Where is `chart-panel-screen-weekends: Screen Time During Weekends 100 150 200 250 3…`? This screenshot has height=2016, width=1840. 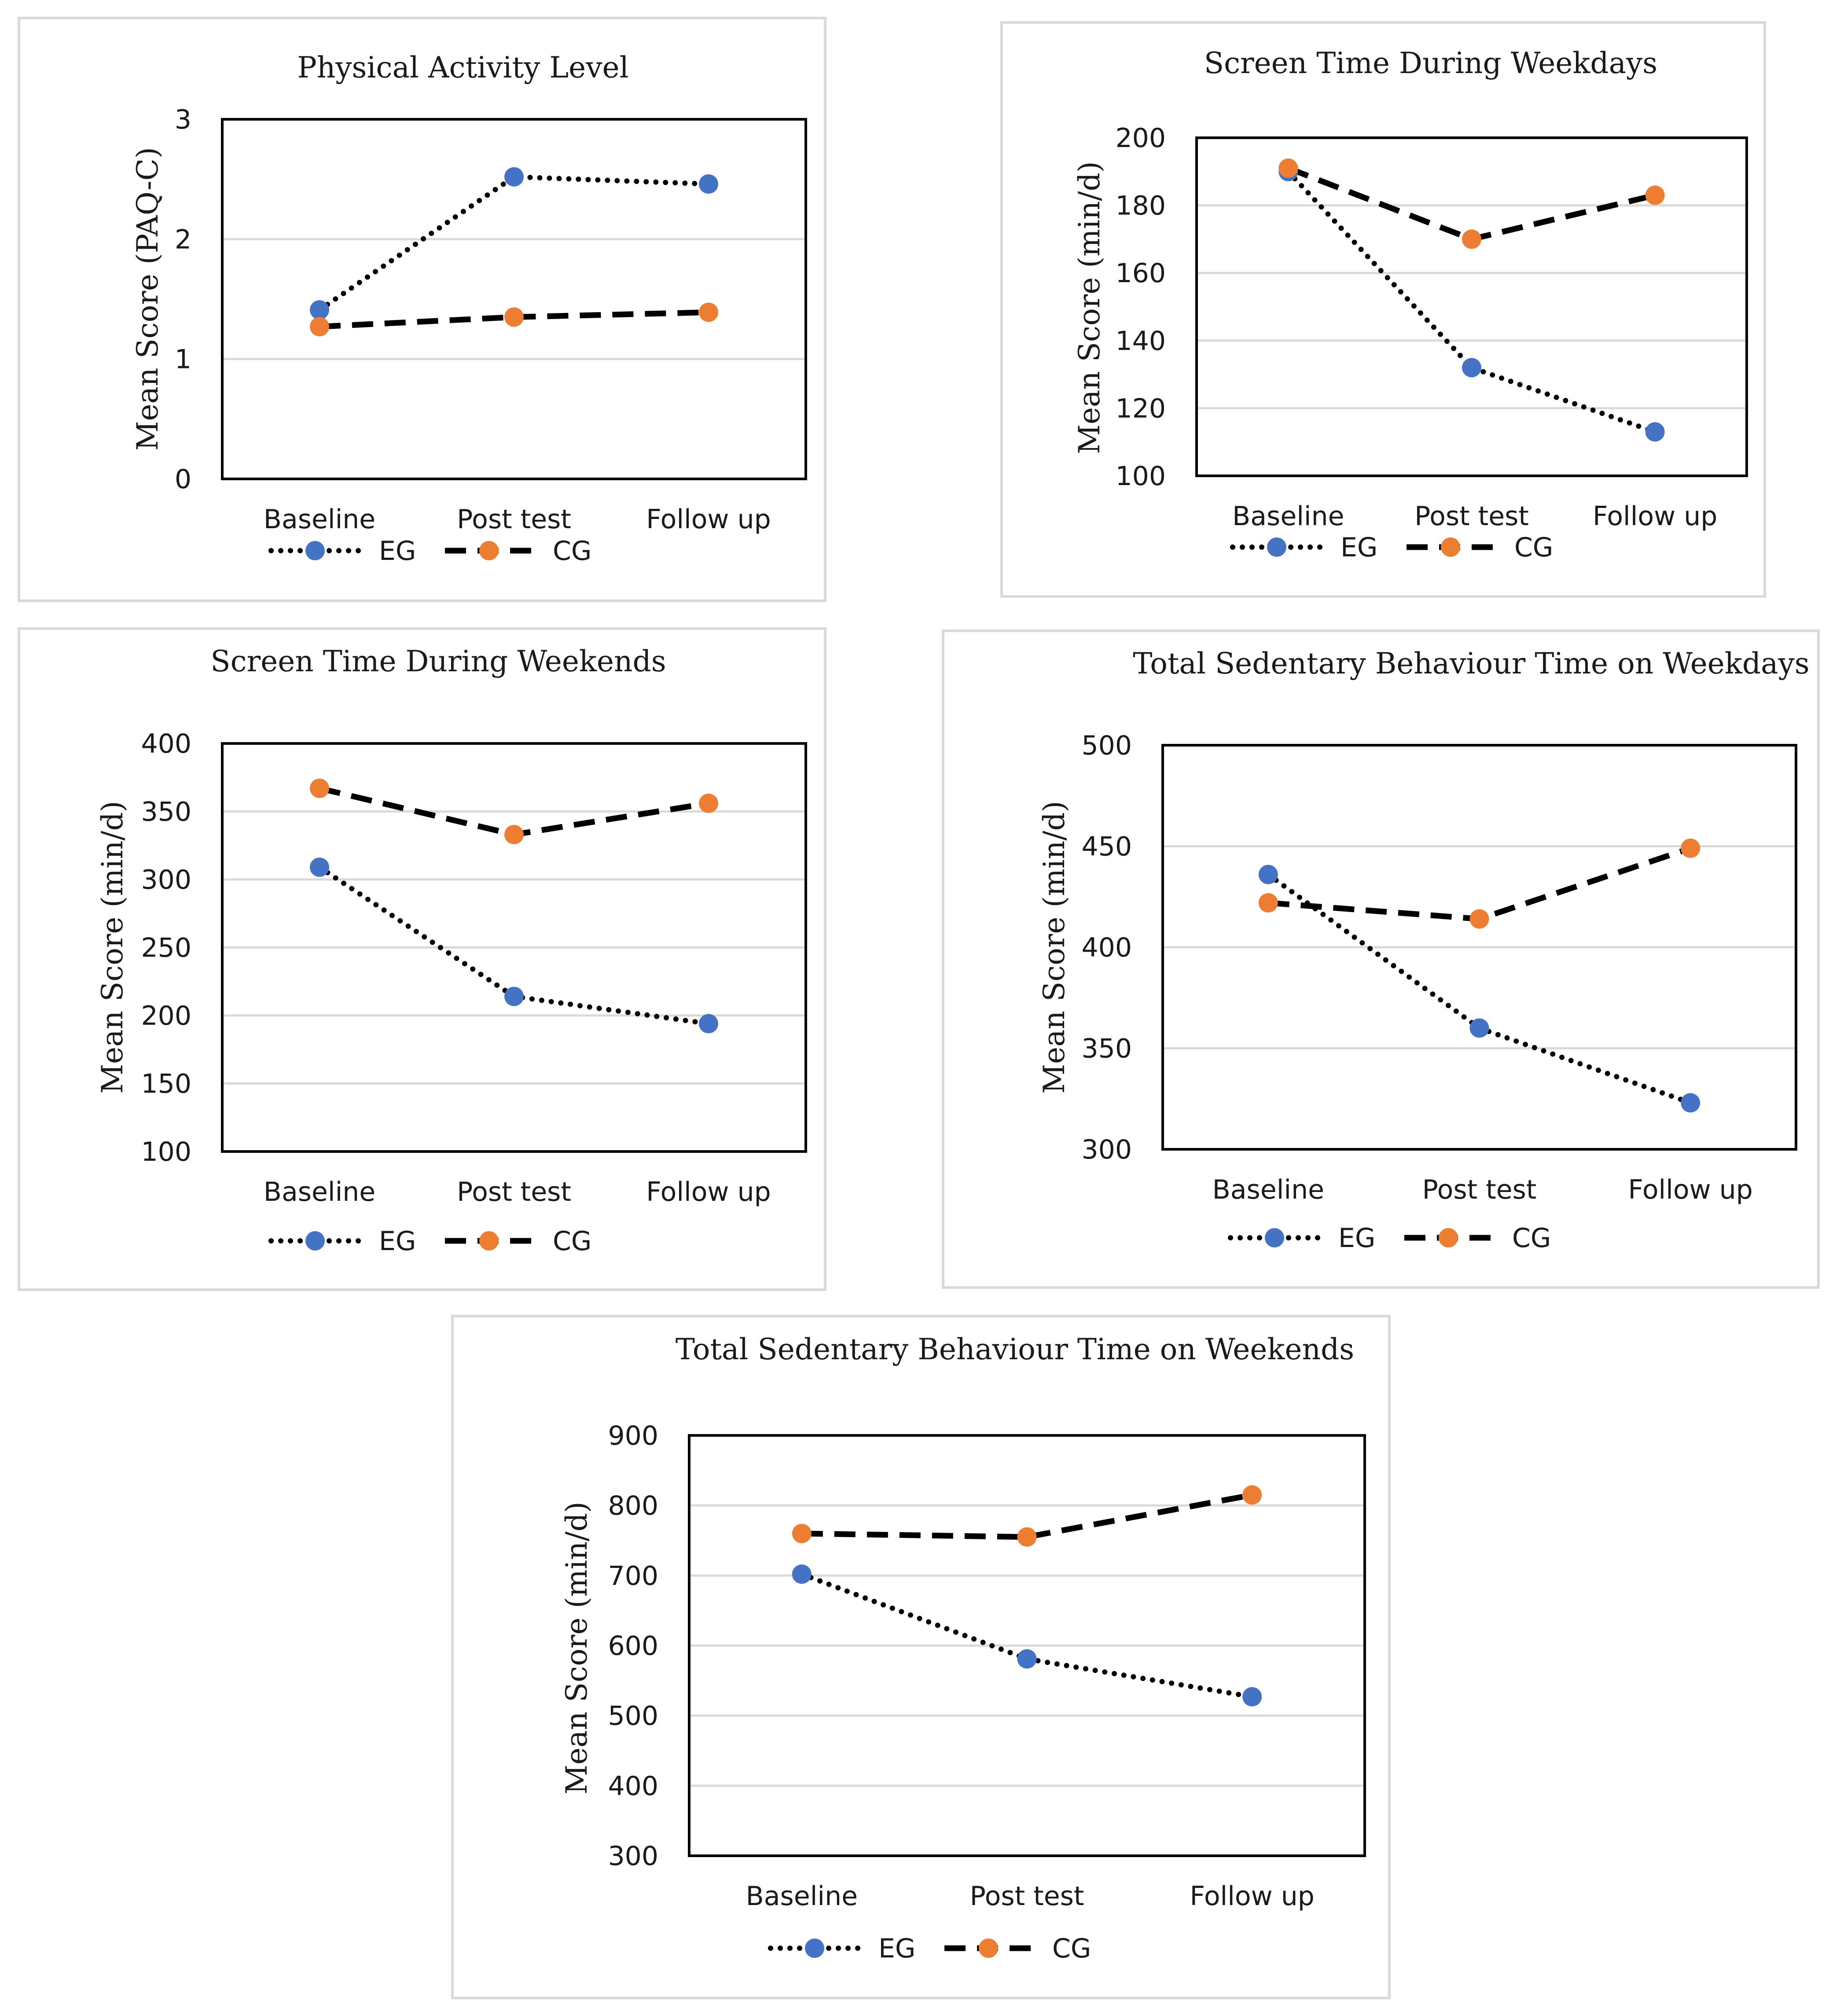 chart-panel-screen-weekends: Screen Time During Weekends 100 150 200 250 3… is located at coordinates (422, 959).